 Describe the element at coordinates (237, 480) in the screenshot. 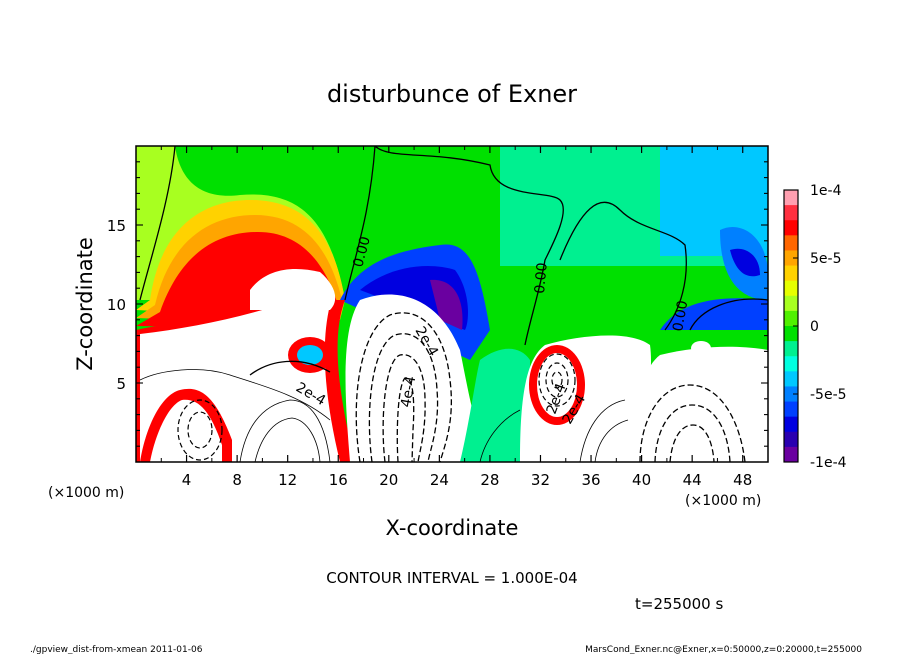

I see `x-tick-label: 8` at that location.